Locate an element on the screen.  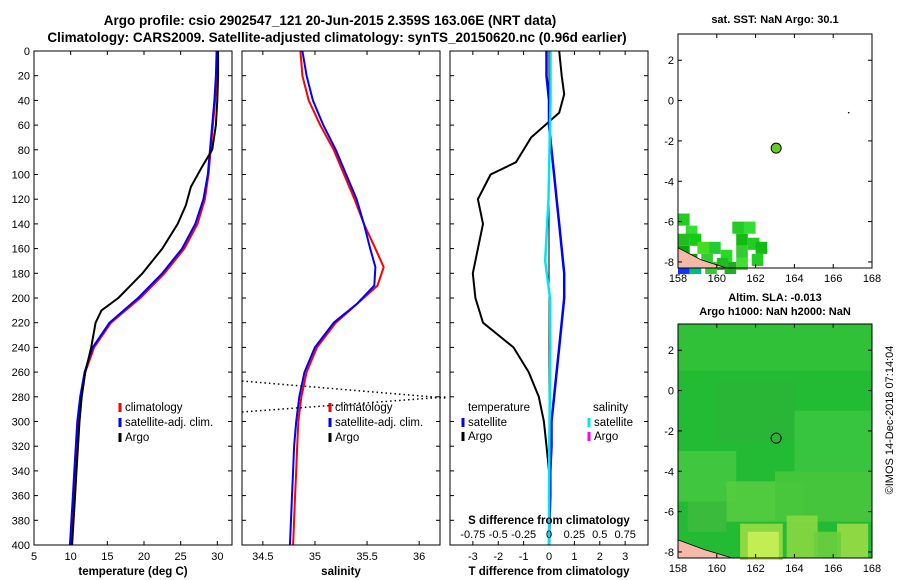
sst-speck is located at coordinates (848, 112).